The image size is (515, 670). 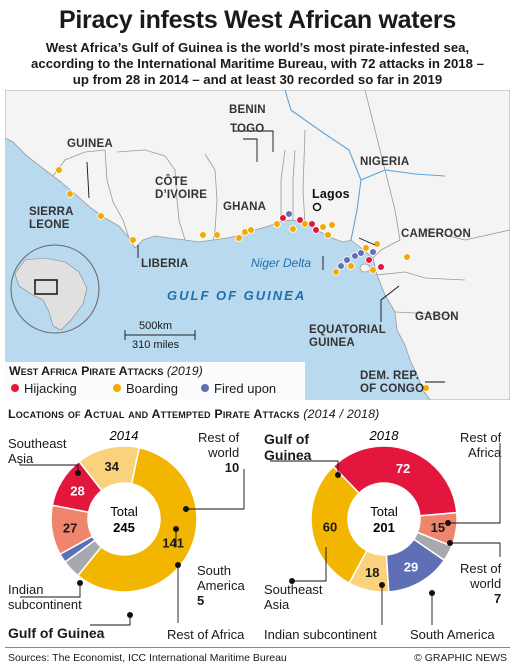 I want to click on scale-miles: 310 miles, so click(x=156, y=345).